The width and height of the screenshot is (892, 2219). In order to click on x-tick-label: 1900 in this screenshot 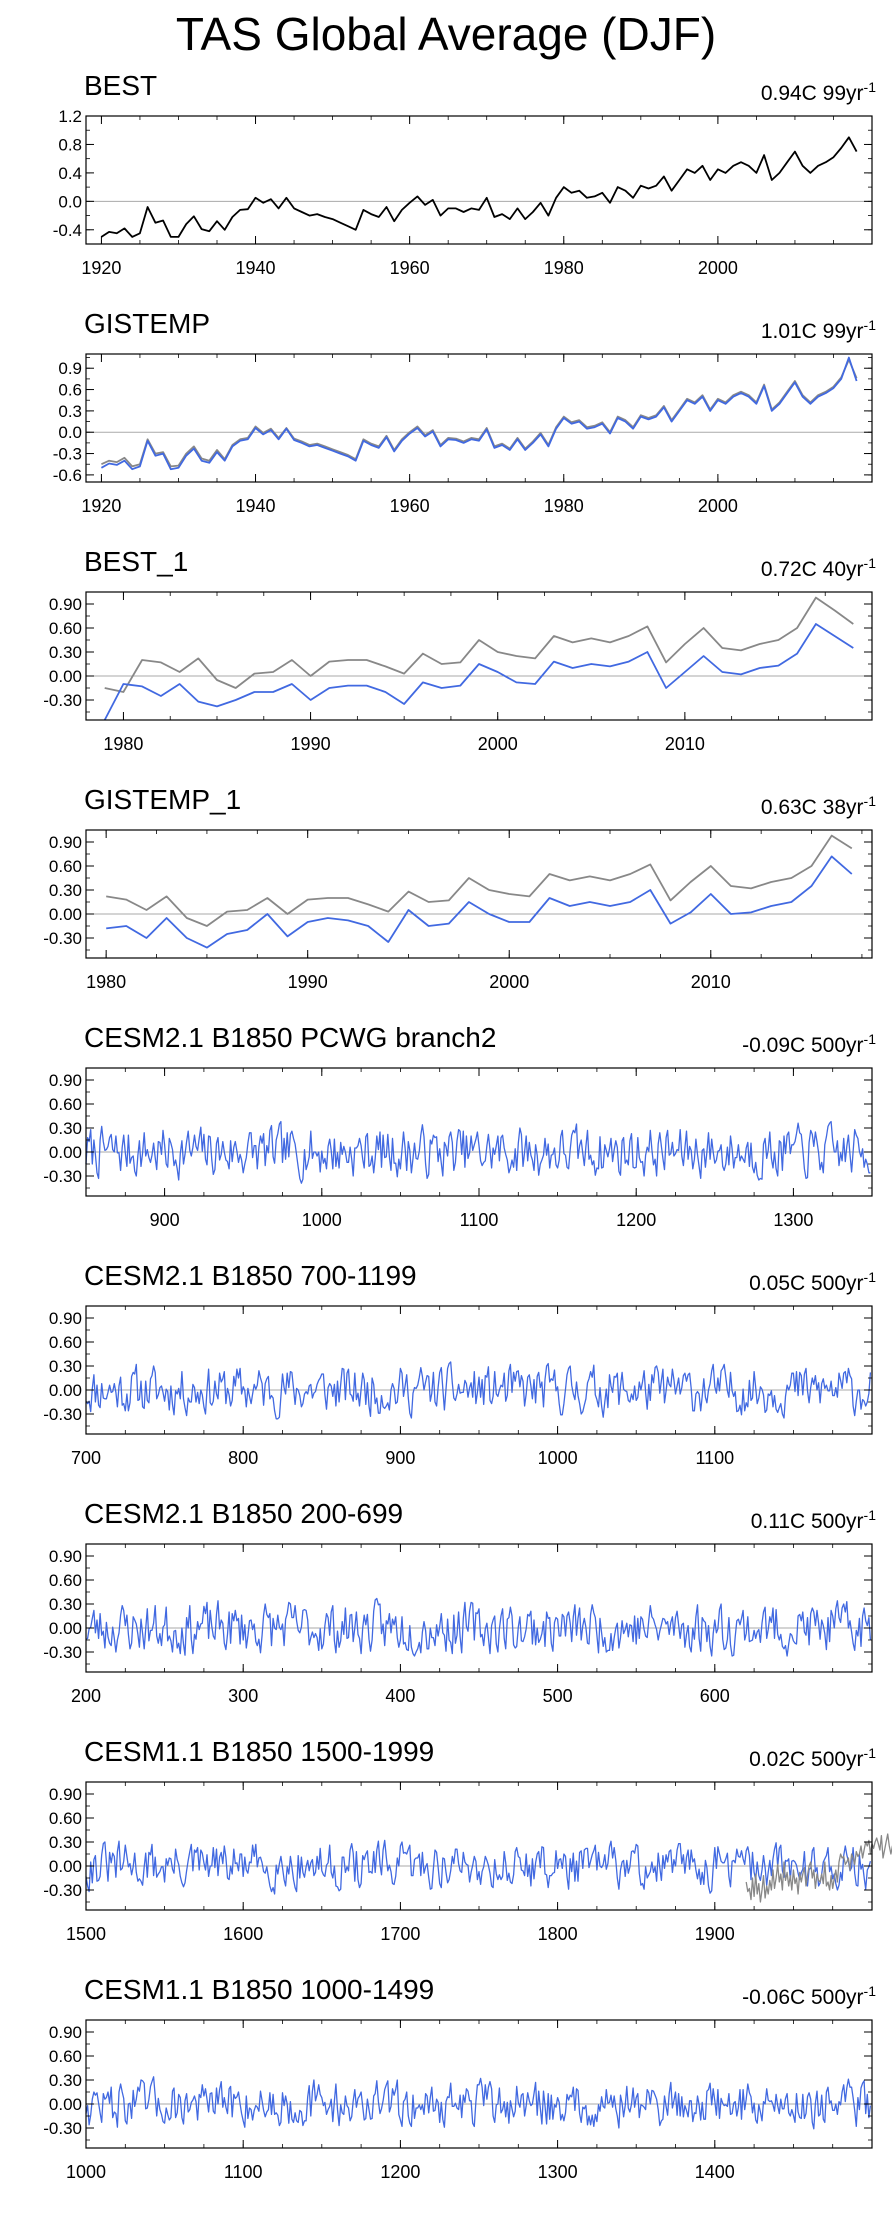, I will do `click(715, 1934)`.